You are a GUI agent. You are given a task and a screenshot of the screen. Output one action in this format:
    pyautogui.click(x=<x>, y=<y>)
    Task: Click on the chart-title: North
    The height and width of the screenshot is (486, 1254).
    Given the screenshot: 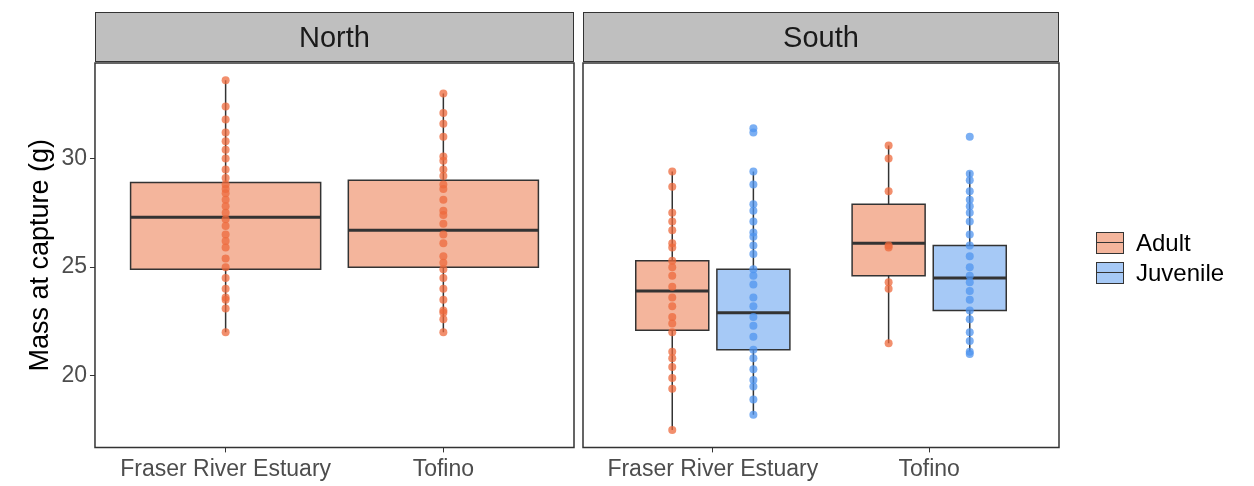 What is the action you would take?
    pyautogui.click(x=334, y=37)
    